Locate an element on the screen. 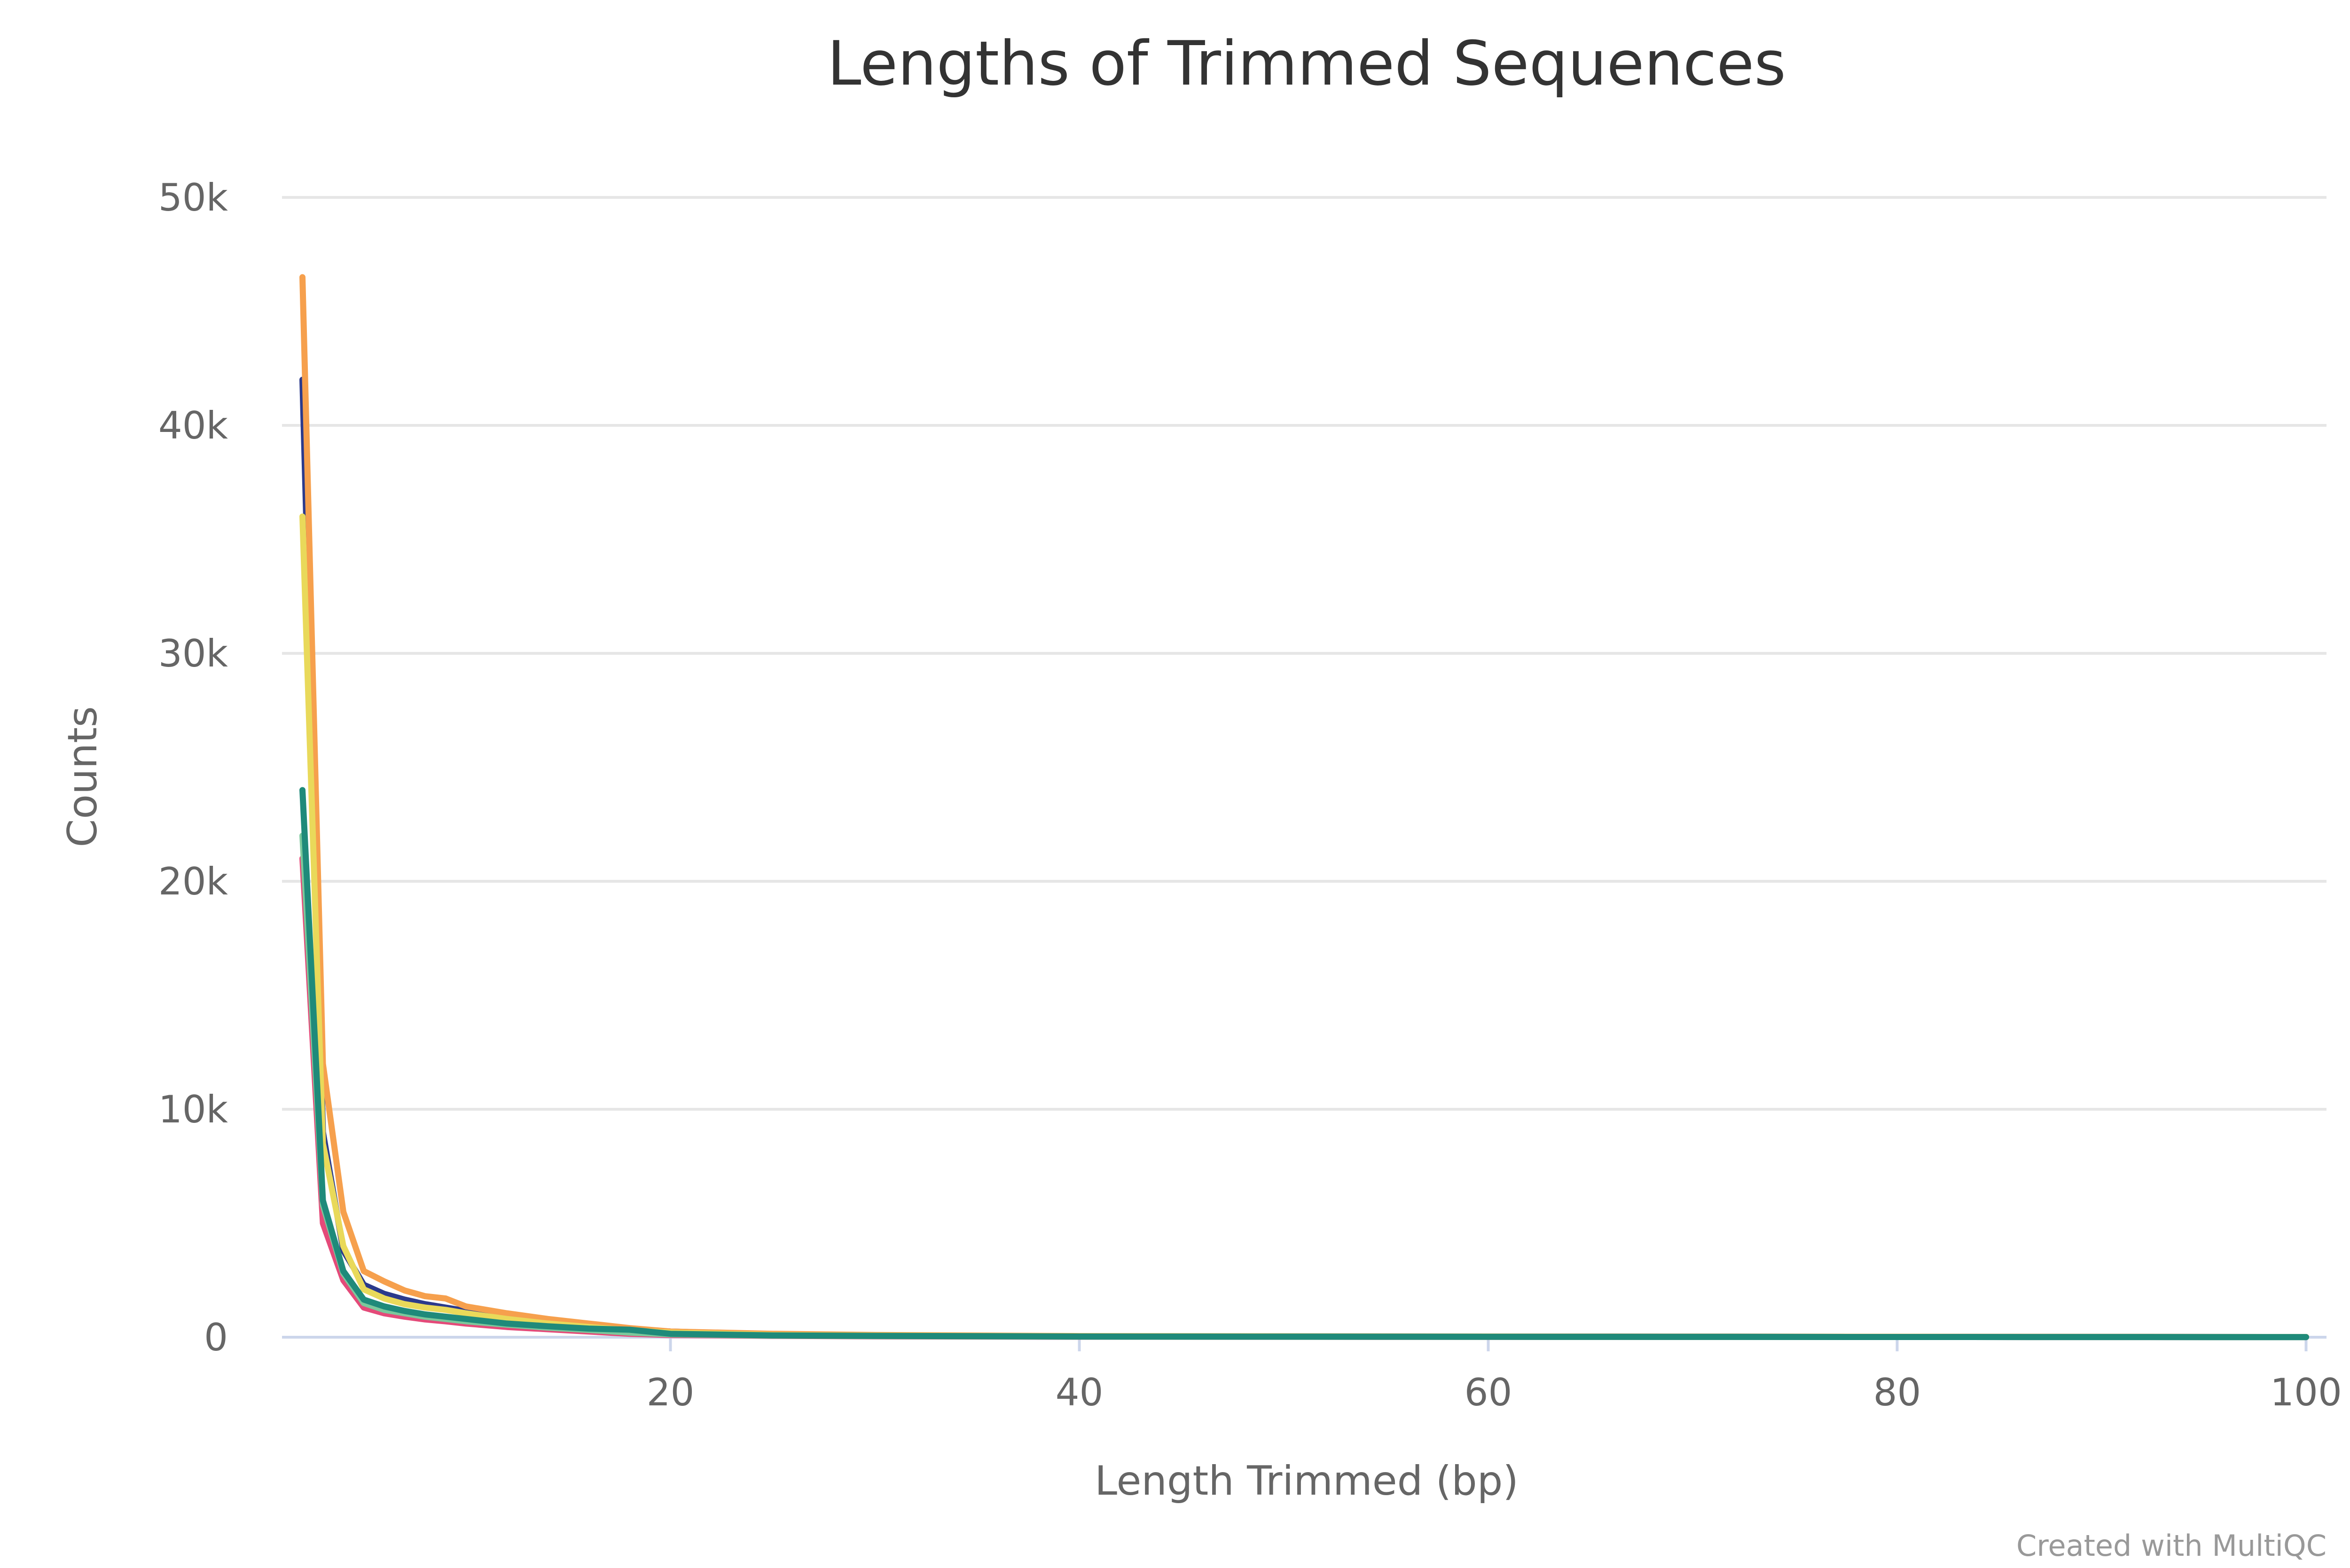 The height and width of the screenshot is (1568, 2350). x-tick-label: 40 is located at coordinates (1080, 1392).